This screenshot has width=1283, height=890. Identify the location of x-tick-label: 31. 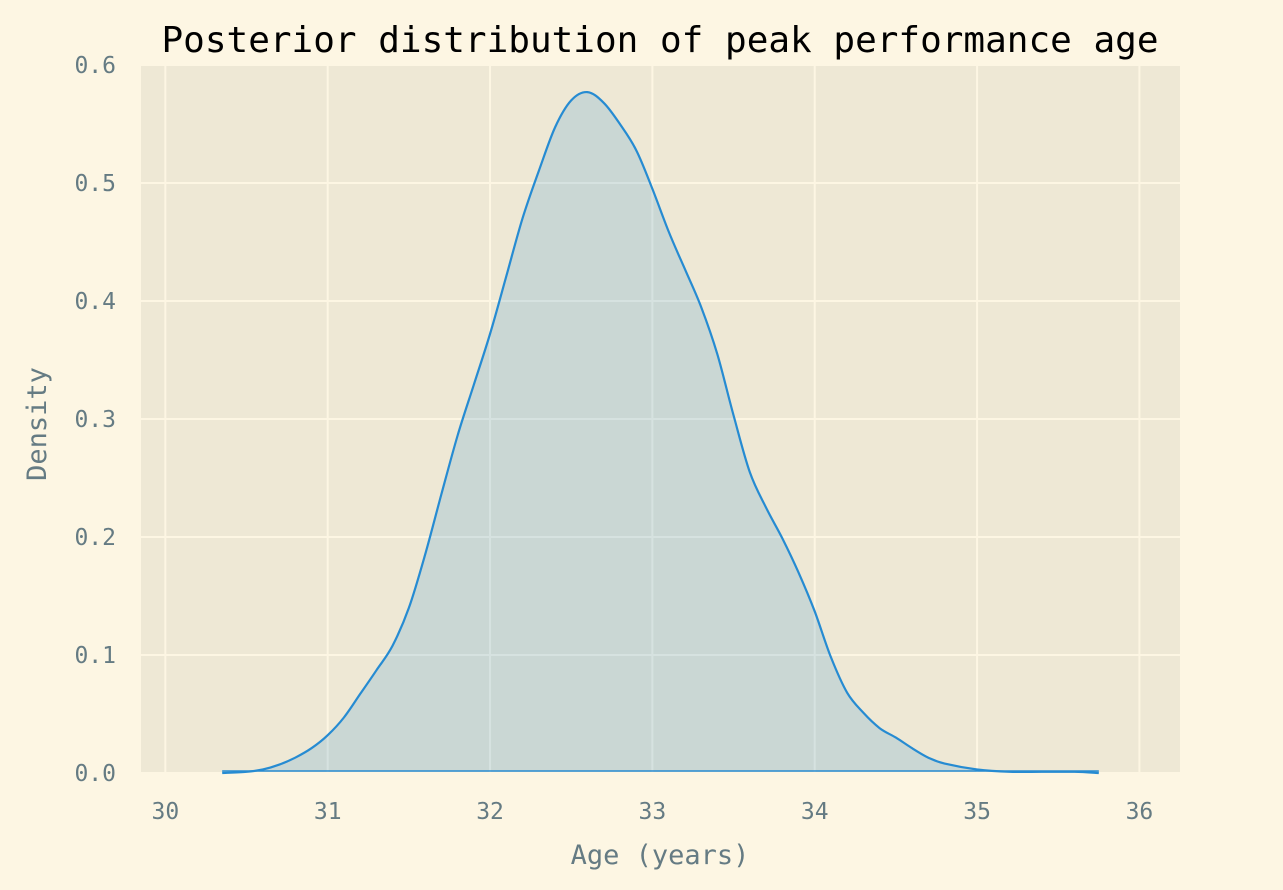
(328, 812).